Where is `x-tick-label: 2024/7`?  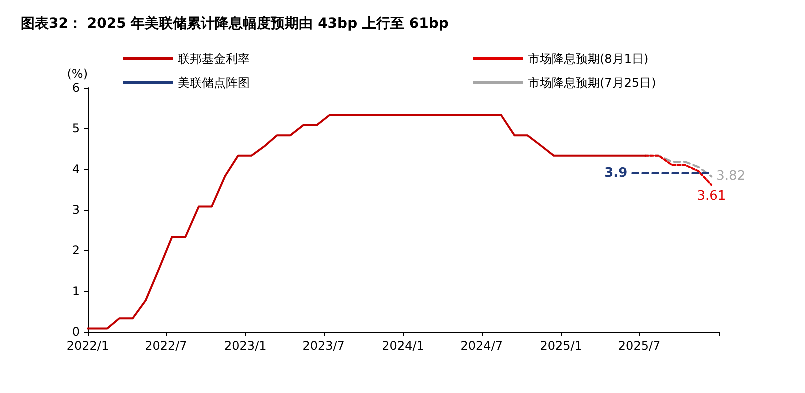 x-tick-label: 2024/7 is located at coordinates (481, 346).